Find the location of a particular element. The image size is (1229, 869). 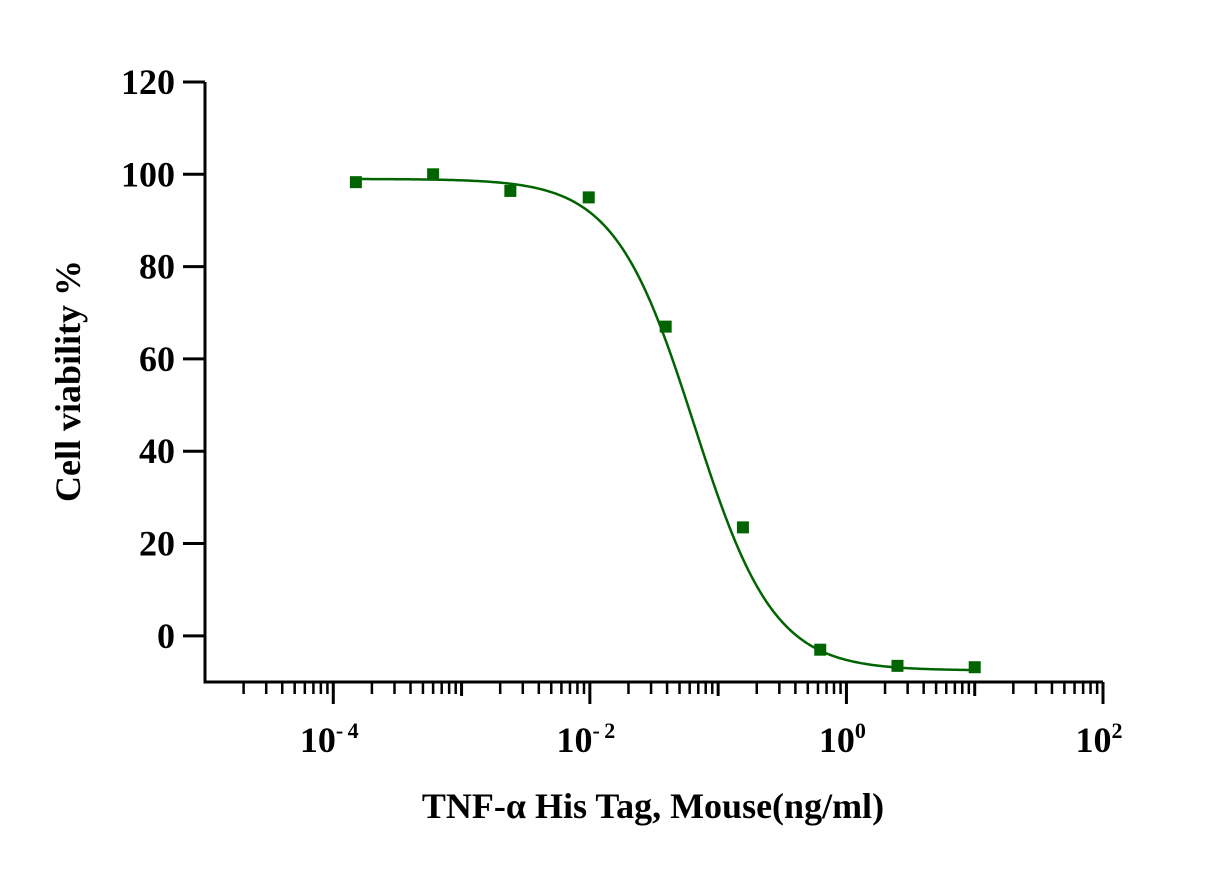

y-tick-label: 20 is located at coordinates (157, 544).